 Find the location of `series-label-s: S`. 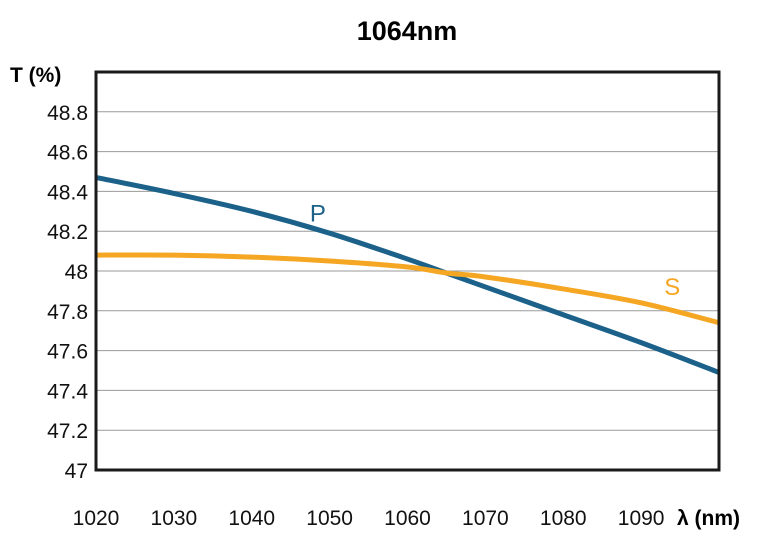

series-label-s: S is located at coordinates (672, 287).